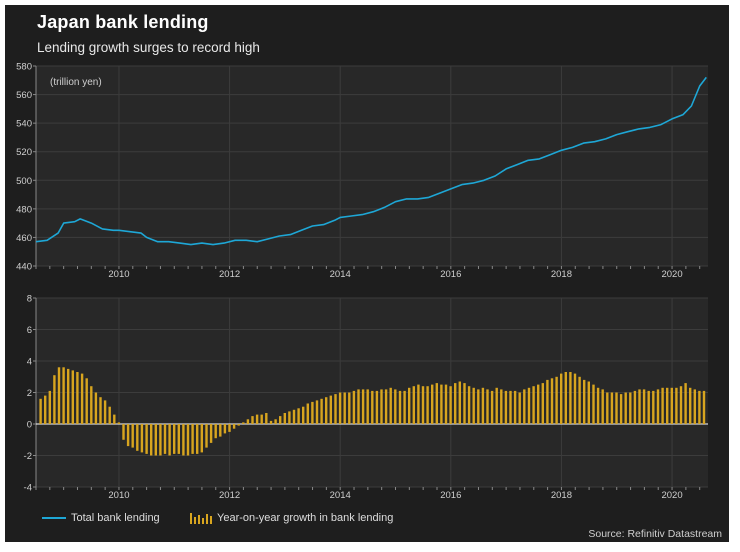 Image resolution: width=740 pixels, height=552 pixels. Describe the element at coordinates (561, 274) in the screenshot. I see `lending-x-tick-label: 2018` at that location.